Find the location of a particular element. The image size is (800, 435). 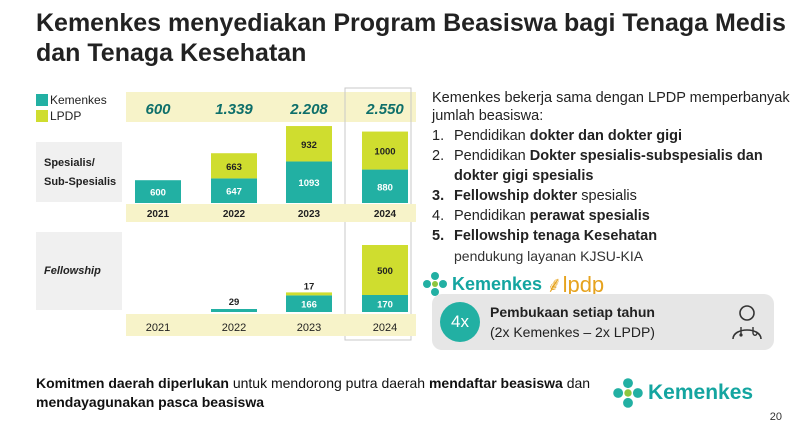

doctor-icon is located at coordinates (747, 322).